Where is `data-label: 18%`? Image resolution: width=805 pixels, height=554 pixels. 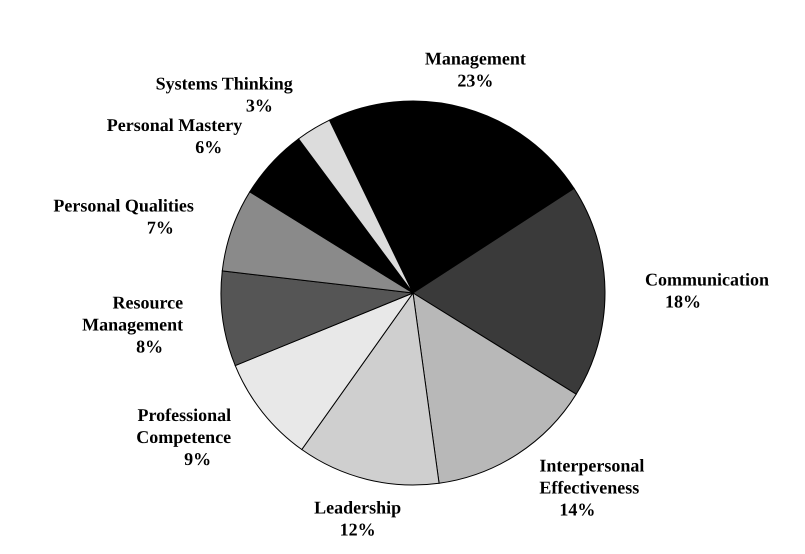 data-label: 18% is located at coordinates (682, 302).